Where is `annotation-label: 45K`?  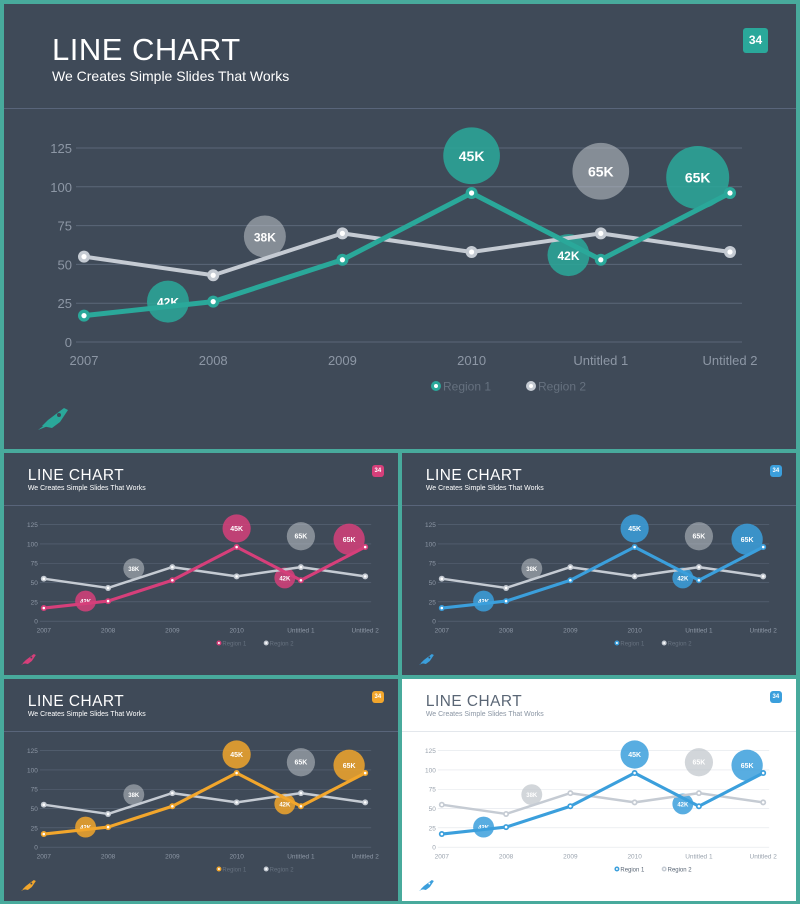 annotation-label: 45K is located at coordinates (472, 156).